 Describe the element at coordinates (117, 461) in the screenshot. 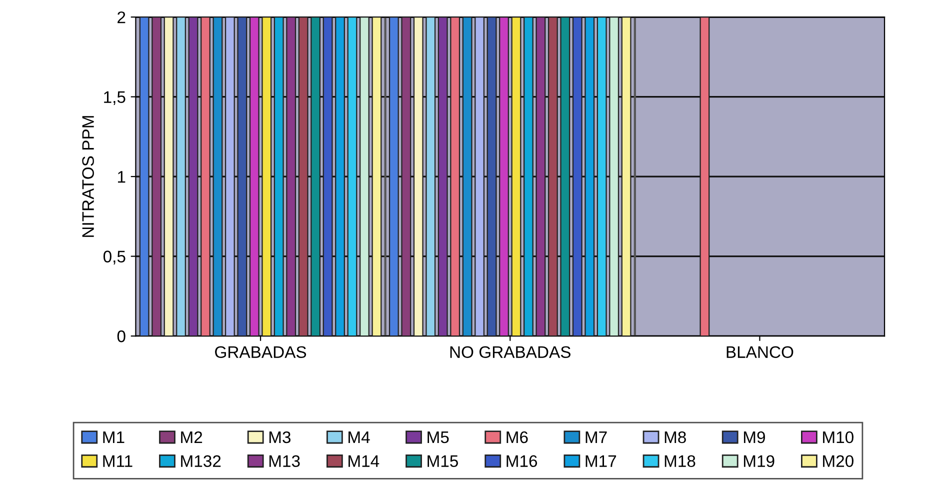

I see `legend-label: M11` at that location.